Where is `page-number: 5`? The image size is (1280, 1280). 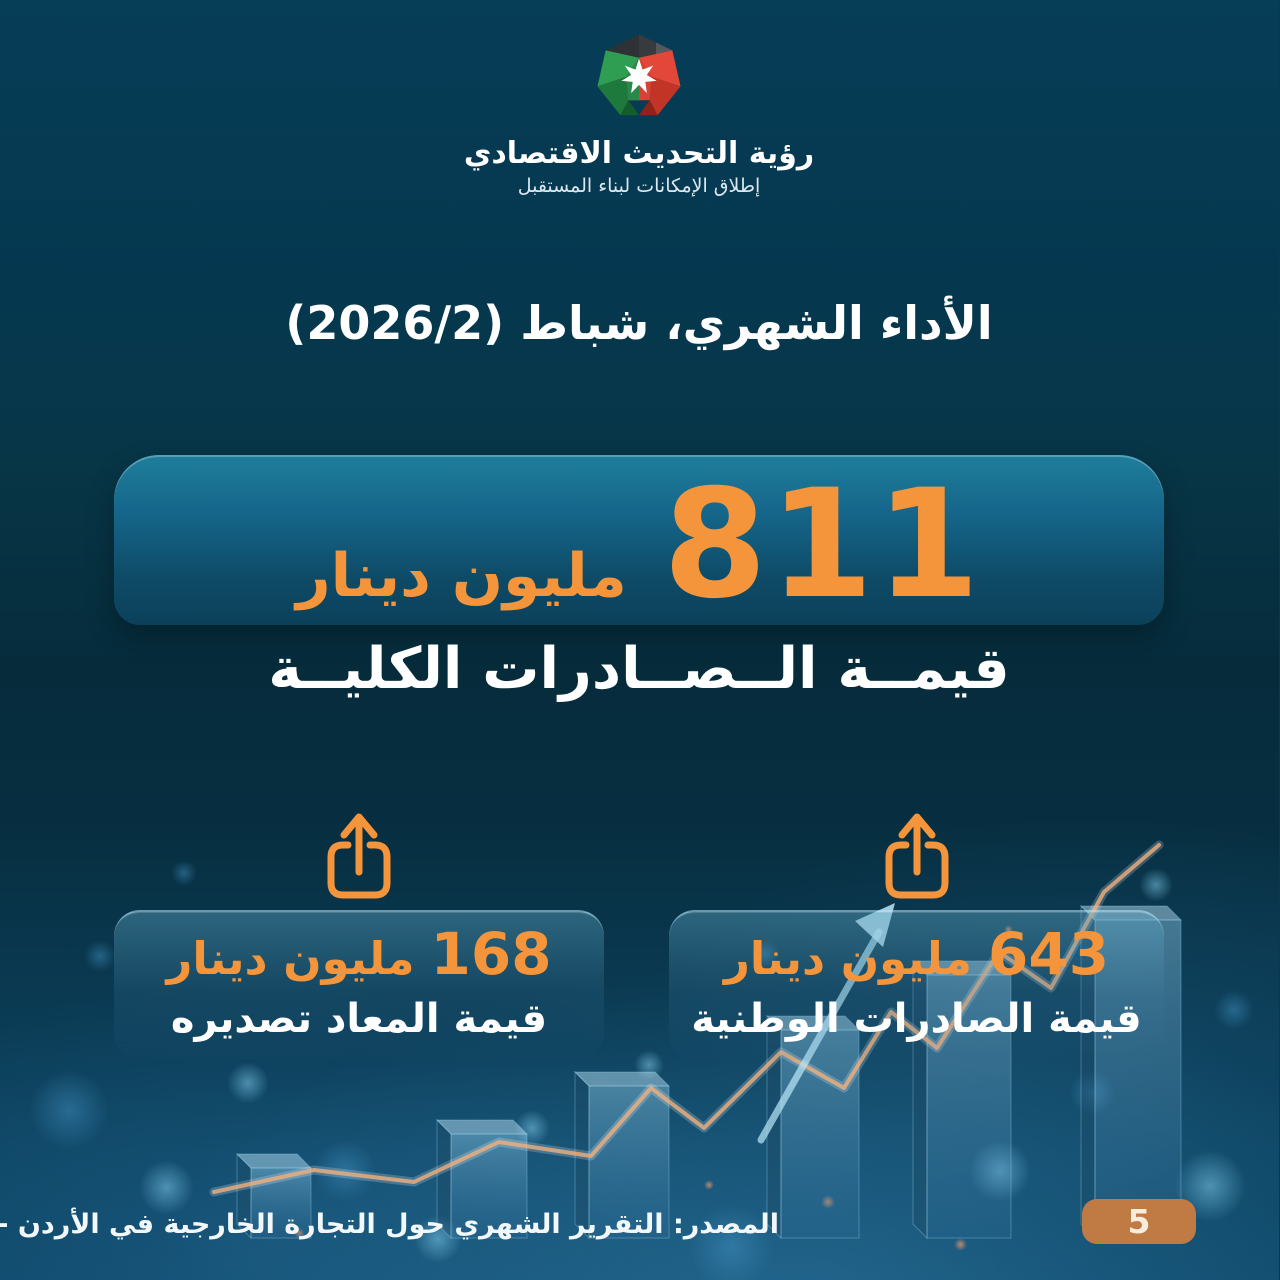
page-number: 5 is located at coordinates (1140, 1221).